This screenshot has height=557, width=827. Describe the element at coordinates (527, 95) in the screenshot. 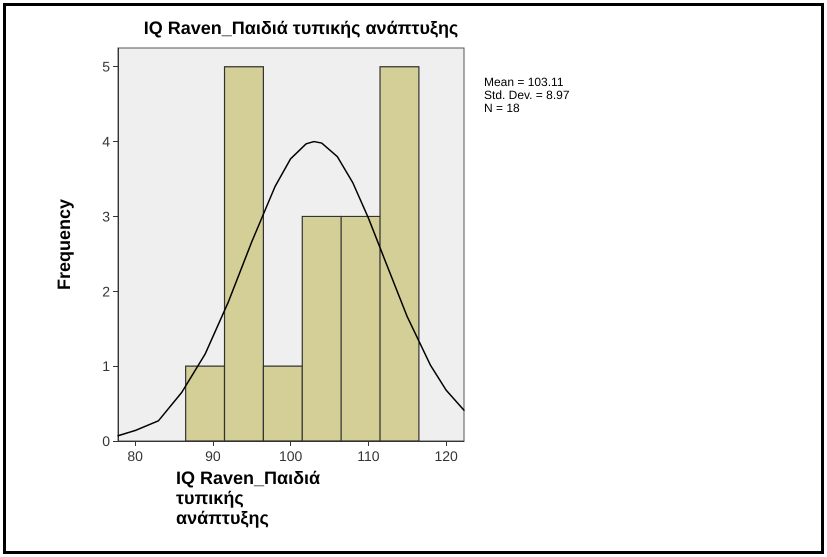

I see `text: Std. Dev. = 8.97` at that location.